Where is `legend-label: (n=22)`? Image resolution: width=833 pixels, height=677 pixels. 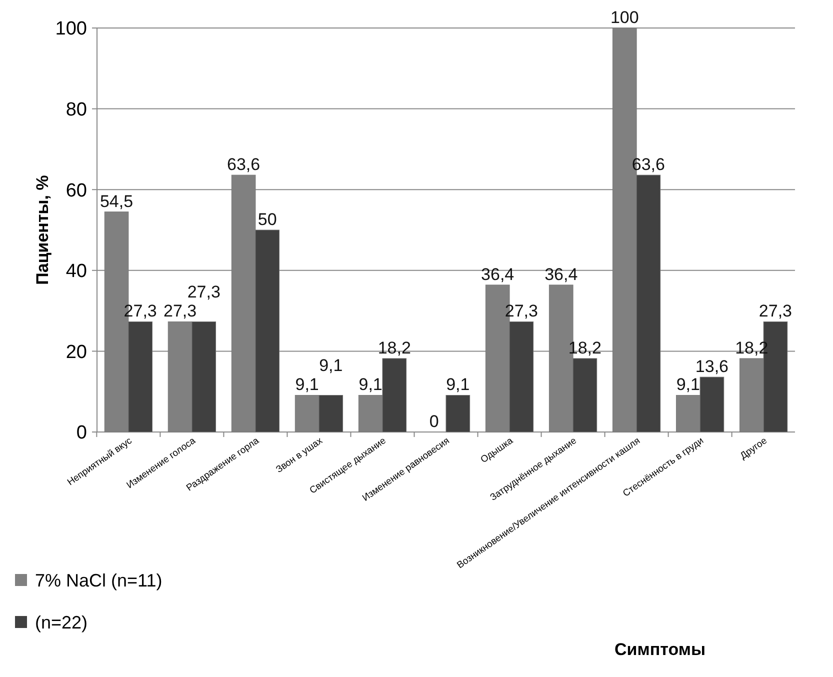 legend-label: (n=22) is located at coordinates (61, 622).